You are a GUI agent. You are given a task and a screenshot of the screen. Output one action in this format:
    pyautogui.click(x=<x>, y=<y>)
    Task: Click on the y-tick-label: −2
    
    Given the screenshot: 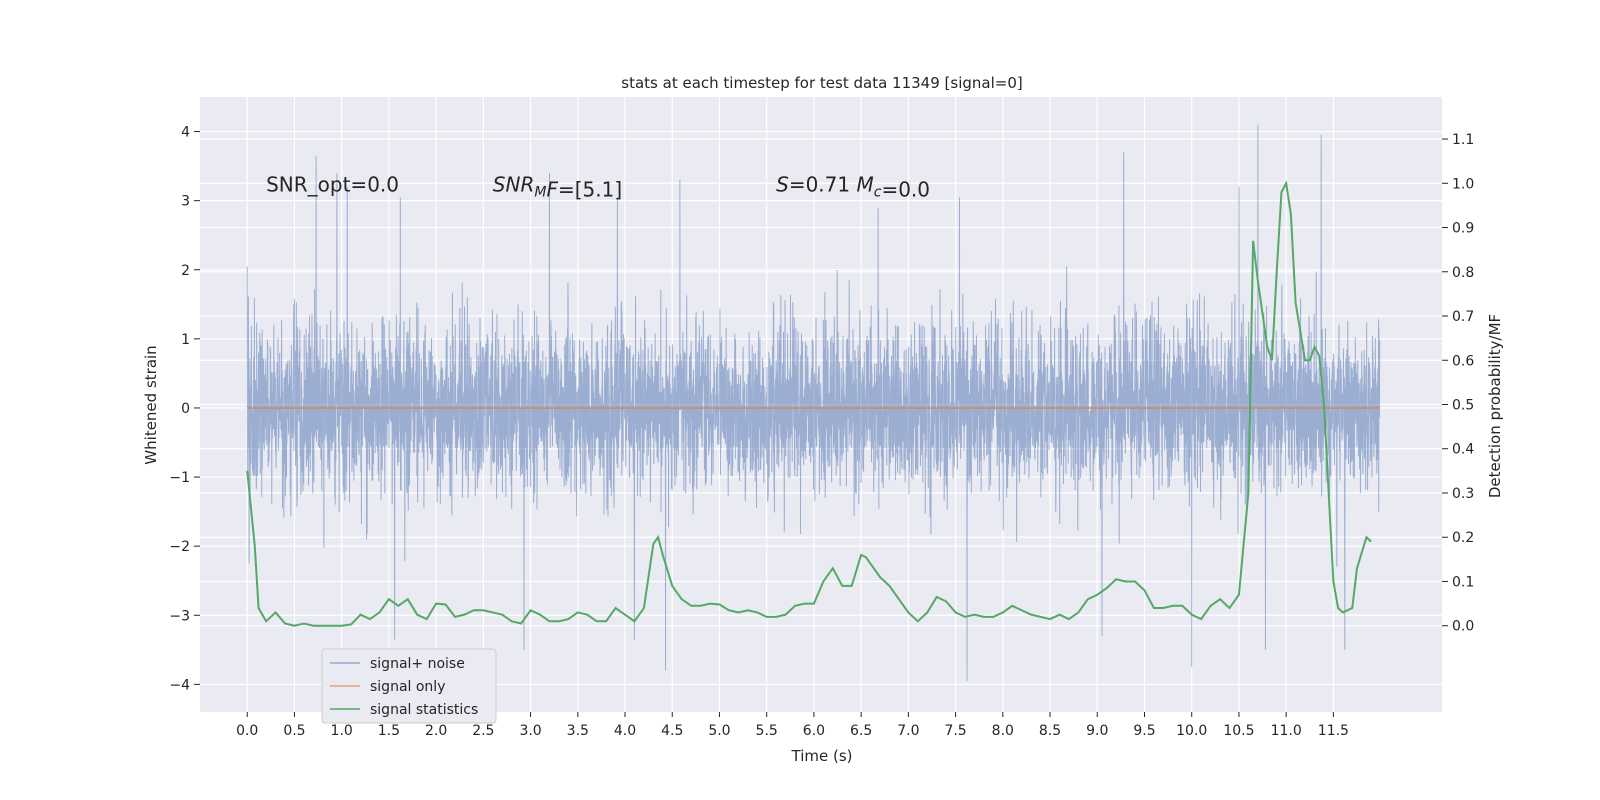 What is the action you would take?
    pyautogui.click(x=179, y=547)
    